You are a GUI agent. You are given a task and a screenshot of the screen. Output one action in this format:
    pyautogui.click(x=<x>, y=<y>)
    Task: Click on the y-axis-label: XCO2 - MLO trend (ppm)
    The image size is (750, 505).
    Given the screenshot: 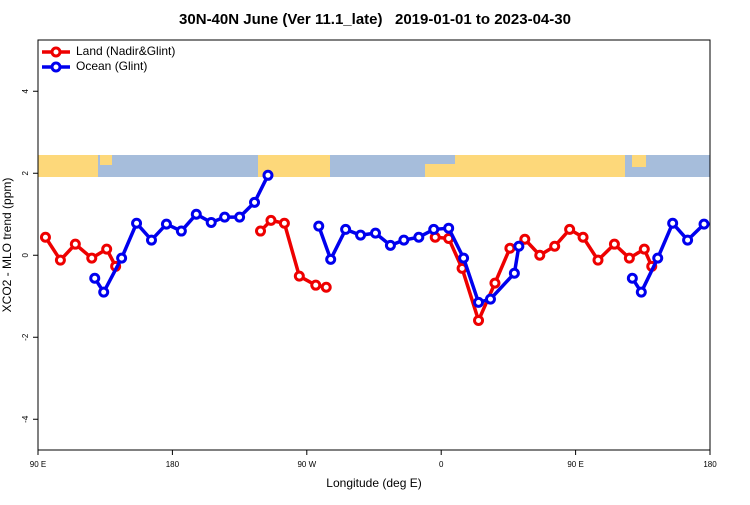 What is the action you would take?
    pyautogui.click(x=7, y=245)
    